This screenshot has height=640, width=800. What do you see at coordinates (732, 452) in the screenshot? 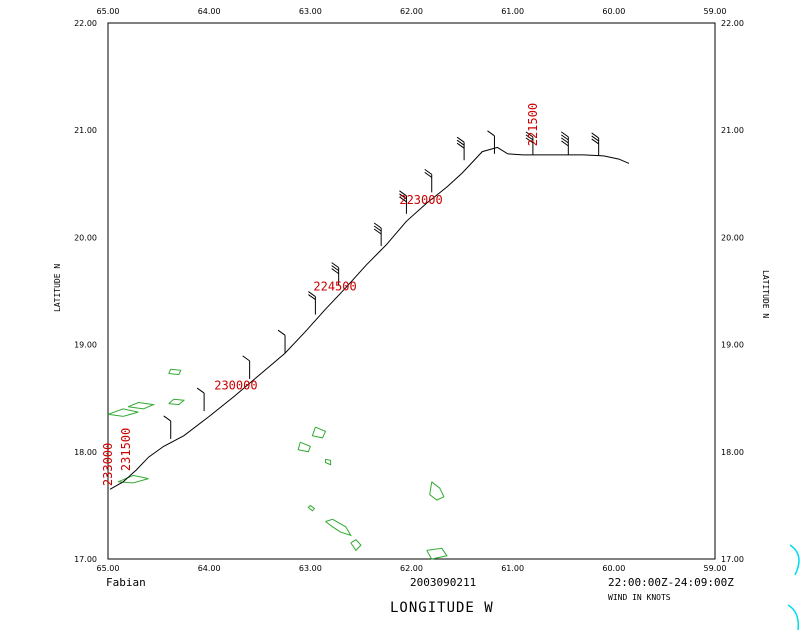
I see `y-tick-label-right: 18.00` at bounding box center [732, 452].